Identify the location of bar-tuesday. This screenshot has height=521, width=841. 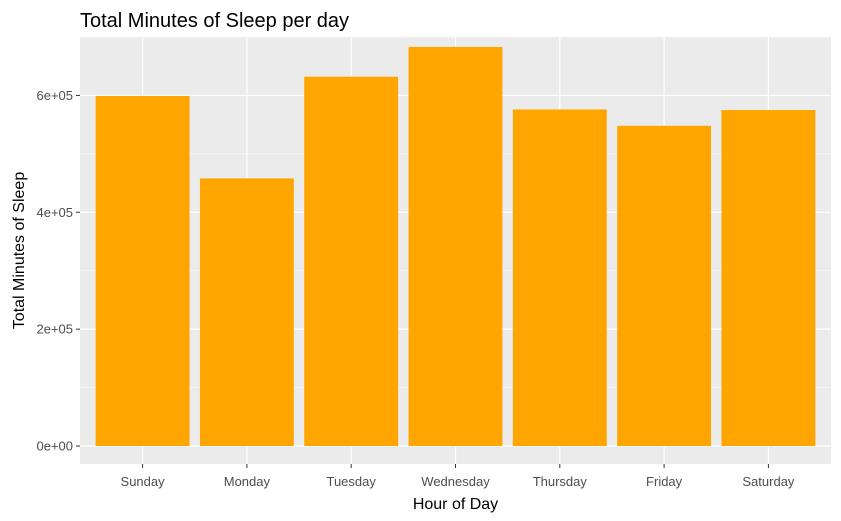
(351, 261).